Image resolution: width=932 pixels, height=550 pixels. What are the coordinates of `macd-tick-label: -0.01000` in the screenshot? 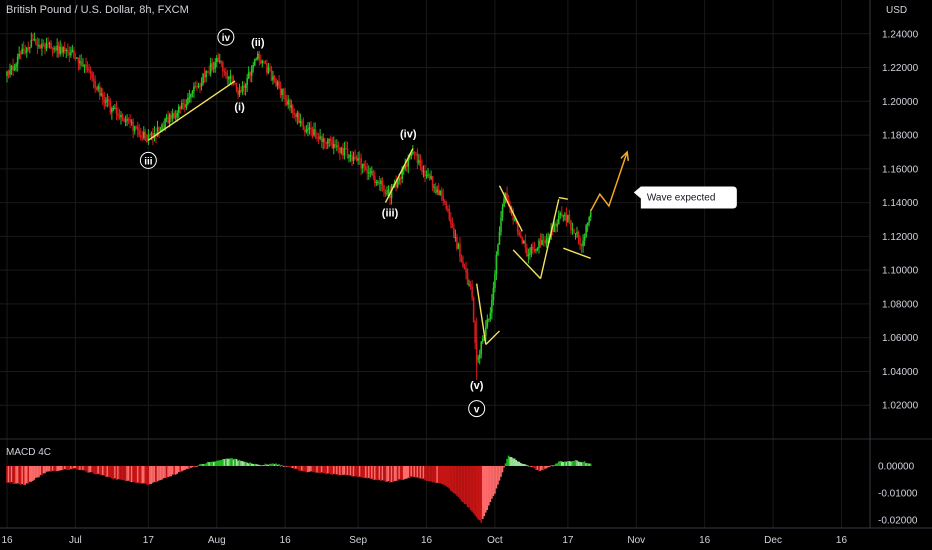 It's located at (898, 493).